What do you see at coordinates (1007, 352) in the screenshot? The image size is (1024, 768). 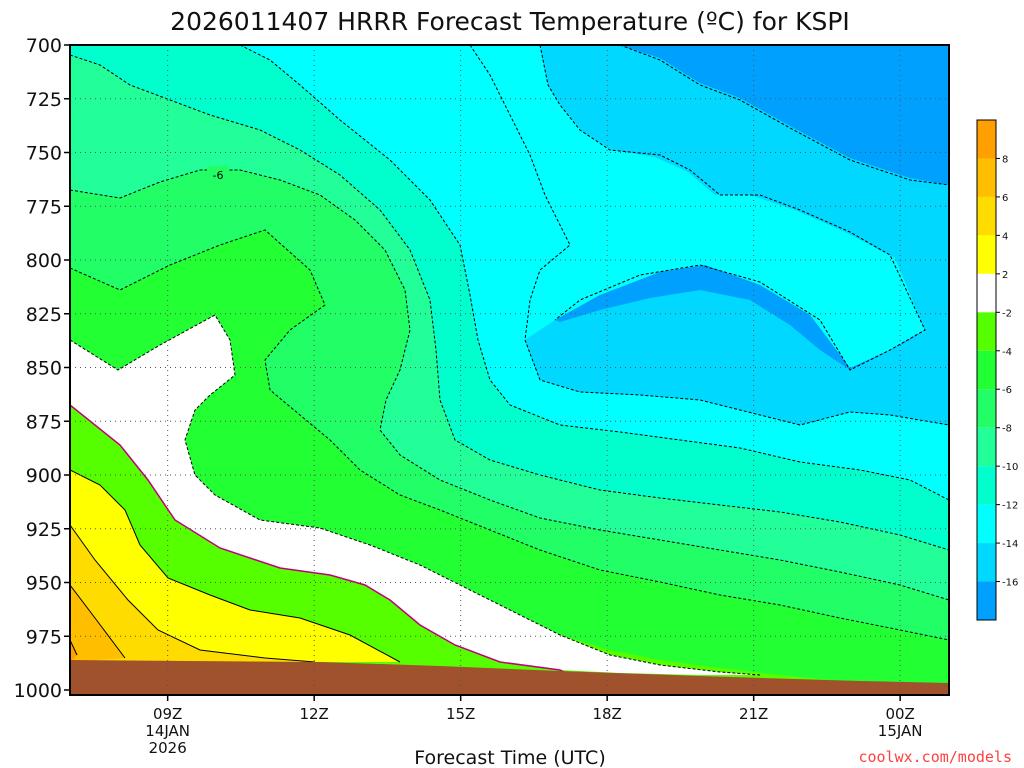 I see `colorbar-label: -4` at bounding box center [1007, 352].